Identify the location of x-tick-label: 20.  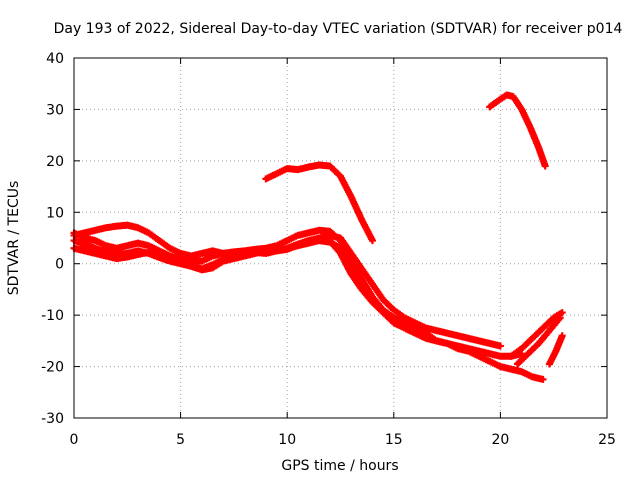
(500, 440).